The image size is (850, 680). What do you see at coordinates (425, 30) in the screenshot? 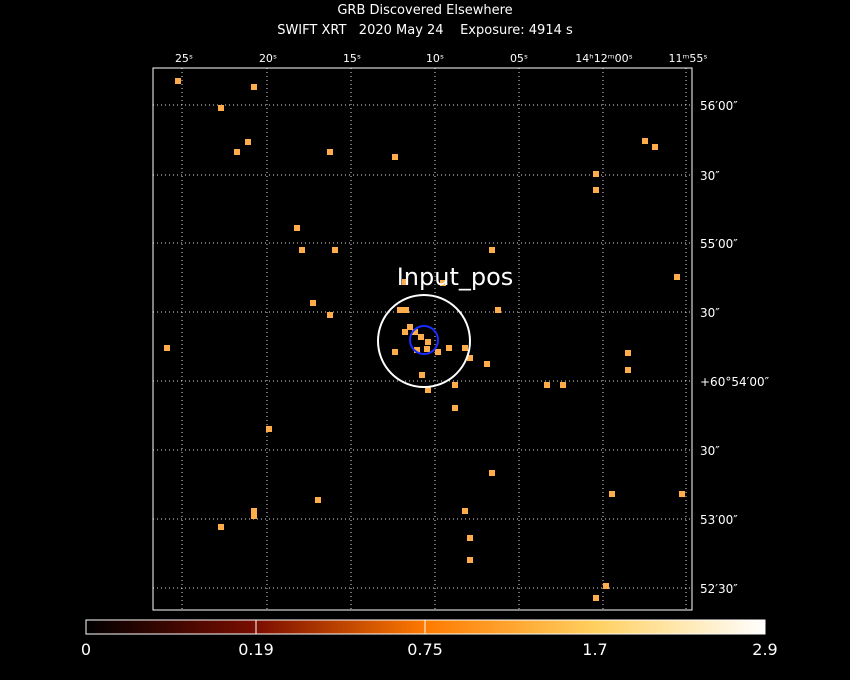
I see `subtitle: SWIFT XRT 2020 May 24 Exposure: 4914 s` at bounding box center [425, 30].